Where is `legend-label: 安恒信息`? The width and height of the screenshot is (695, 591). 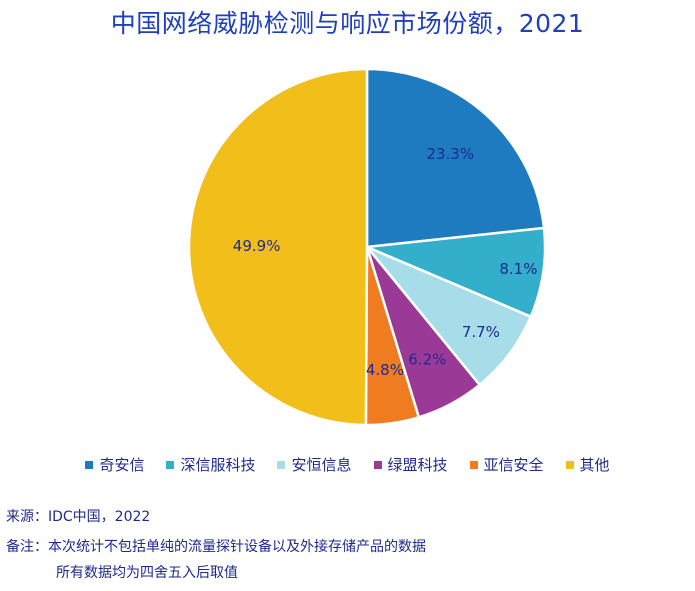 legend-label: 安恒信息 is located at coordinates (321, 465).